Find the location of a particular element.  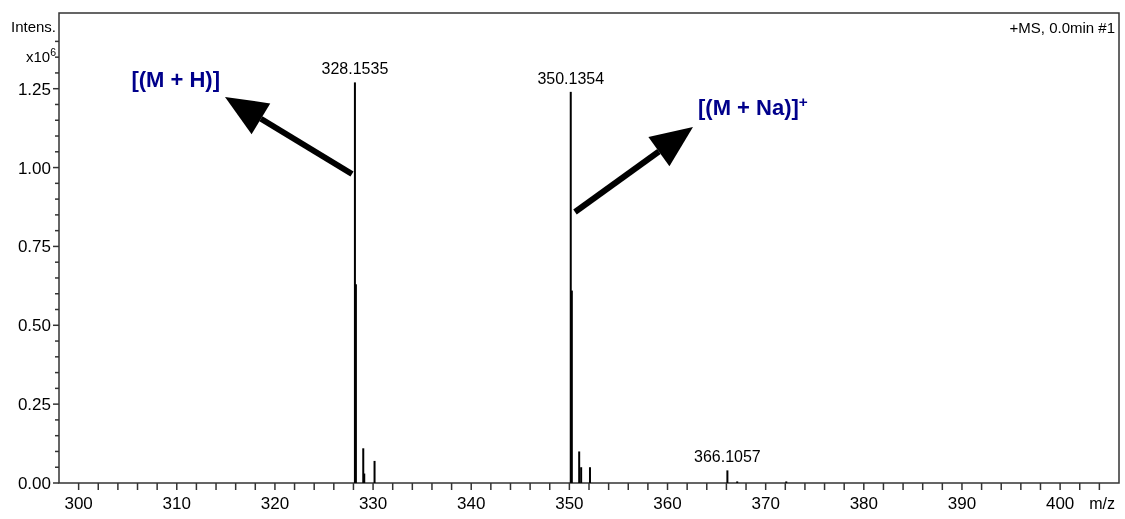

annotation: [(M + H)] is located at coordinates (175, 79).